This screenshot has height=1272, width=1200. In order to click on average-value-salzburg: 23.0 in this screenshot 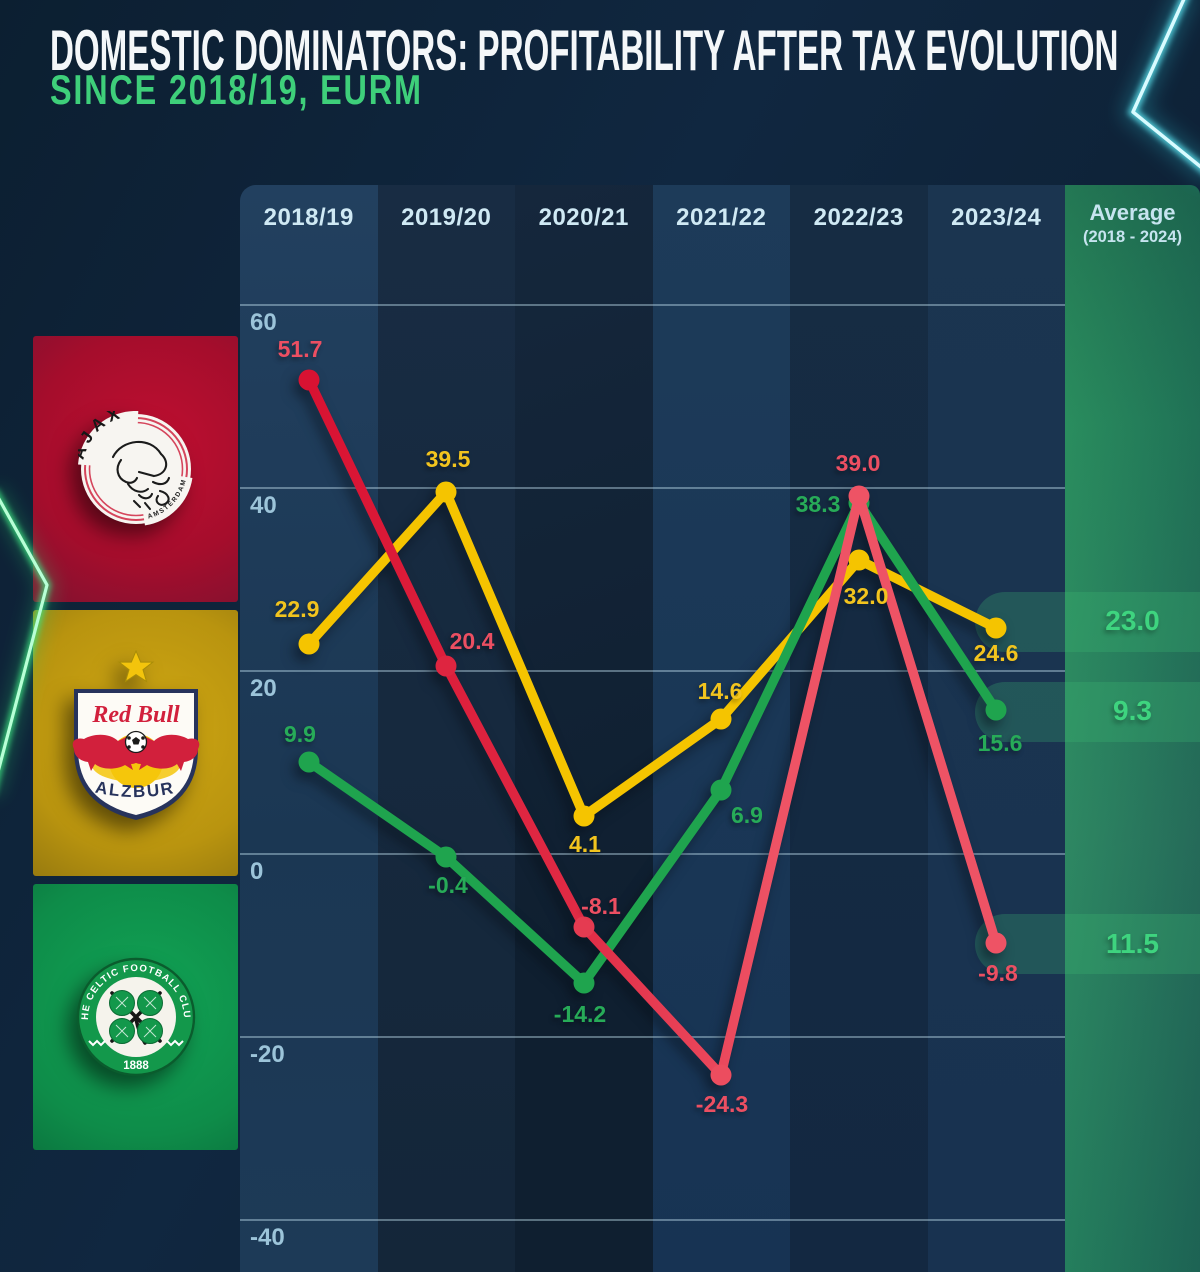, I will do `click(1132, 620)`.